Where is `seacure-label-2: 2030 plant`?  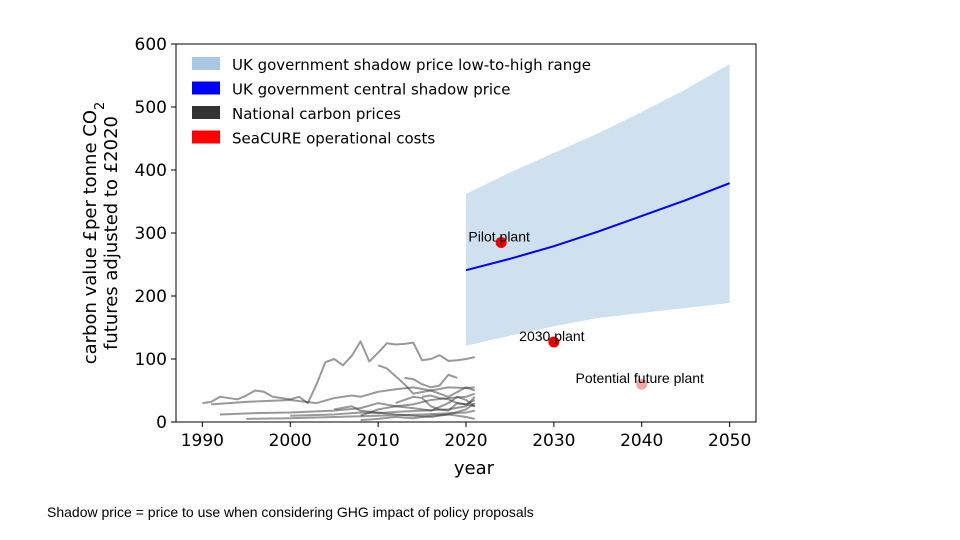
seacure-label-2: 2030 plant is located at coordinates (552, 336).